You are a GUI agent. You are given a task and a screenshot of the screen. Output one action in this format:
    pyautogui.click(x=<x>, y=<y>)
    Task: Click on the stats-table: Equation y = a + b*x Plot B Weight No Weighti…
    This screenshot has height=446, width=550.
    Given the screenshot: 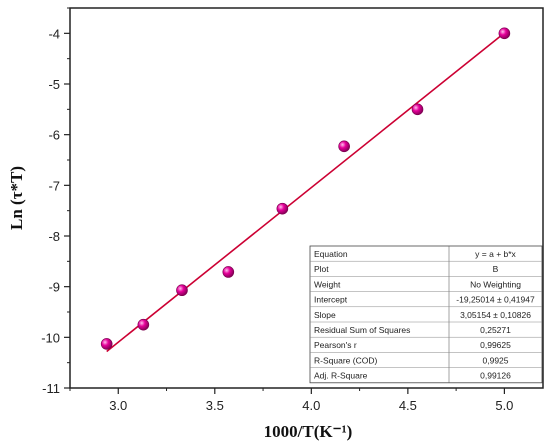 What is the action you would take?
    pyautogui.click(x=426, y=314)
    